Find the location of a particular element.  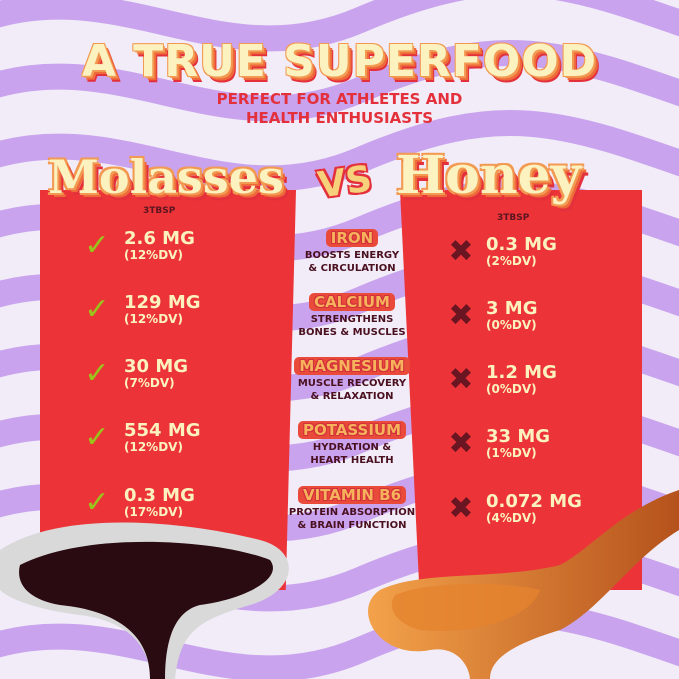

honey-row: ✖ 0.3 MG (2%DV) is located at coordinates (501, 251).